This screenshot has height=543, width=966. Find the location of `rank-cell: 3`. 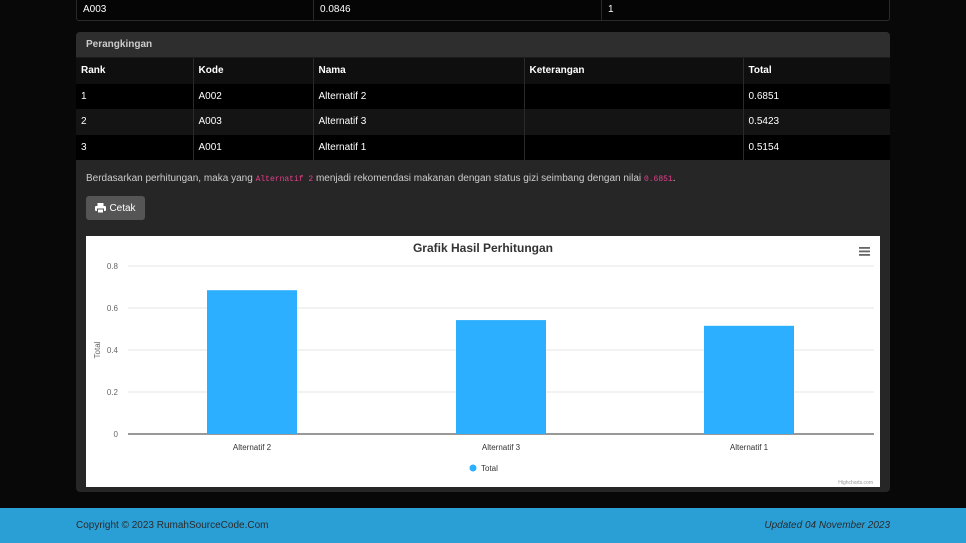

rank-cell: 3 is located at coordinates (135, 147).